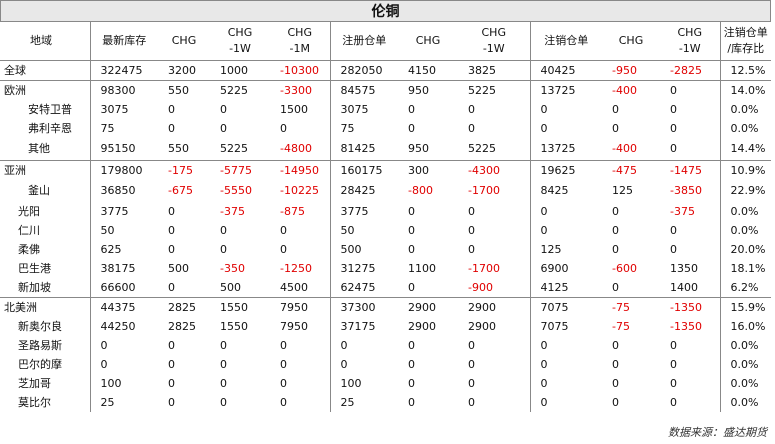  Describe the element at coordinates (385, 11) in the screenshot. I see `table-title: 伦铜` at that location.